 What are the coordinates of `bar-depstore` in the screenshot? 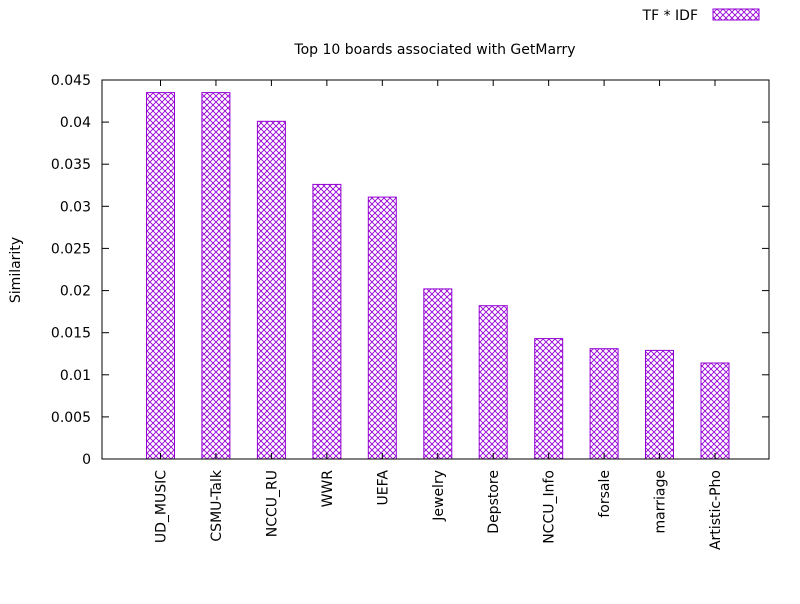 It's located at (493, 382).